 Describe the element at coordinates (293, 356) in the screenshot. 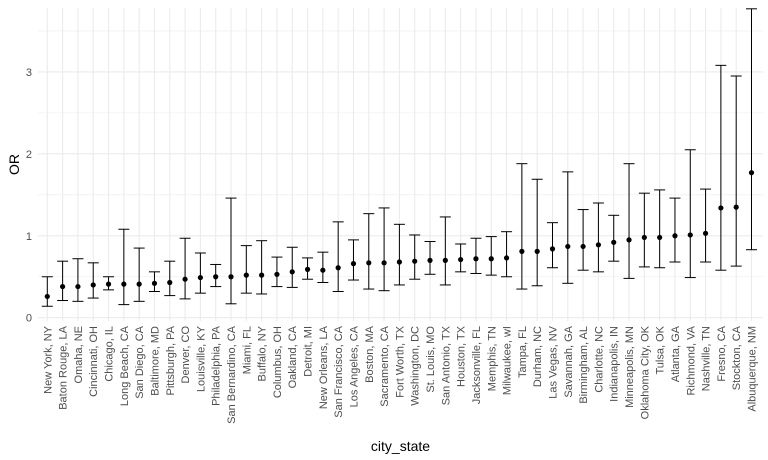

I see `x-tick-label: Oakland, CA` at that location.